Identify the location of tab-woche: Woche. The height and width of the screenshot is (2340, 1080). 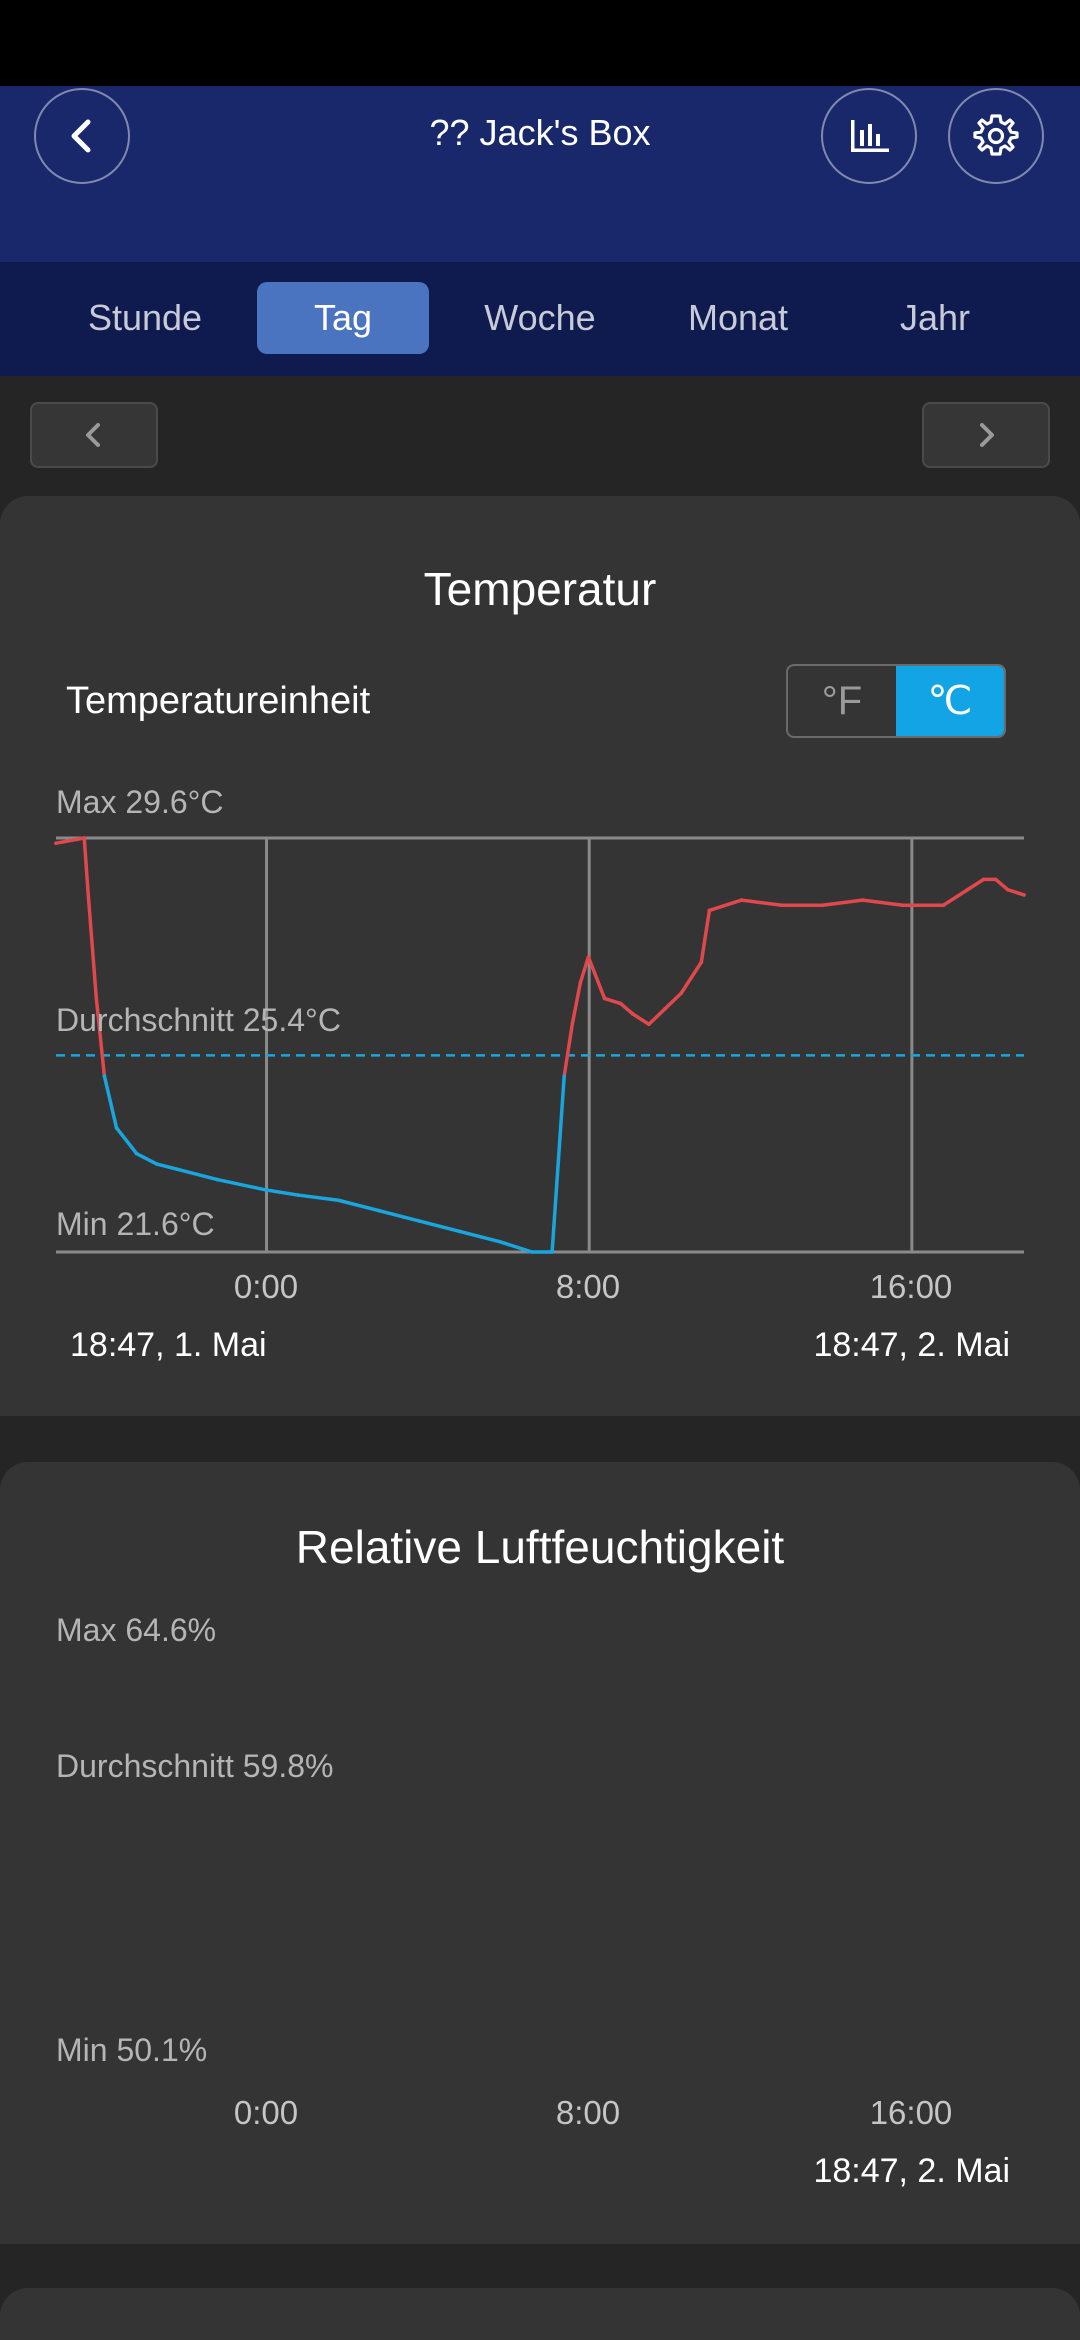
(540, 317).